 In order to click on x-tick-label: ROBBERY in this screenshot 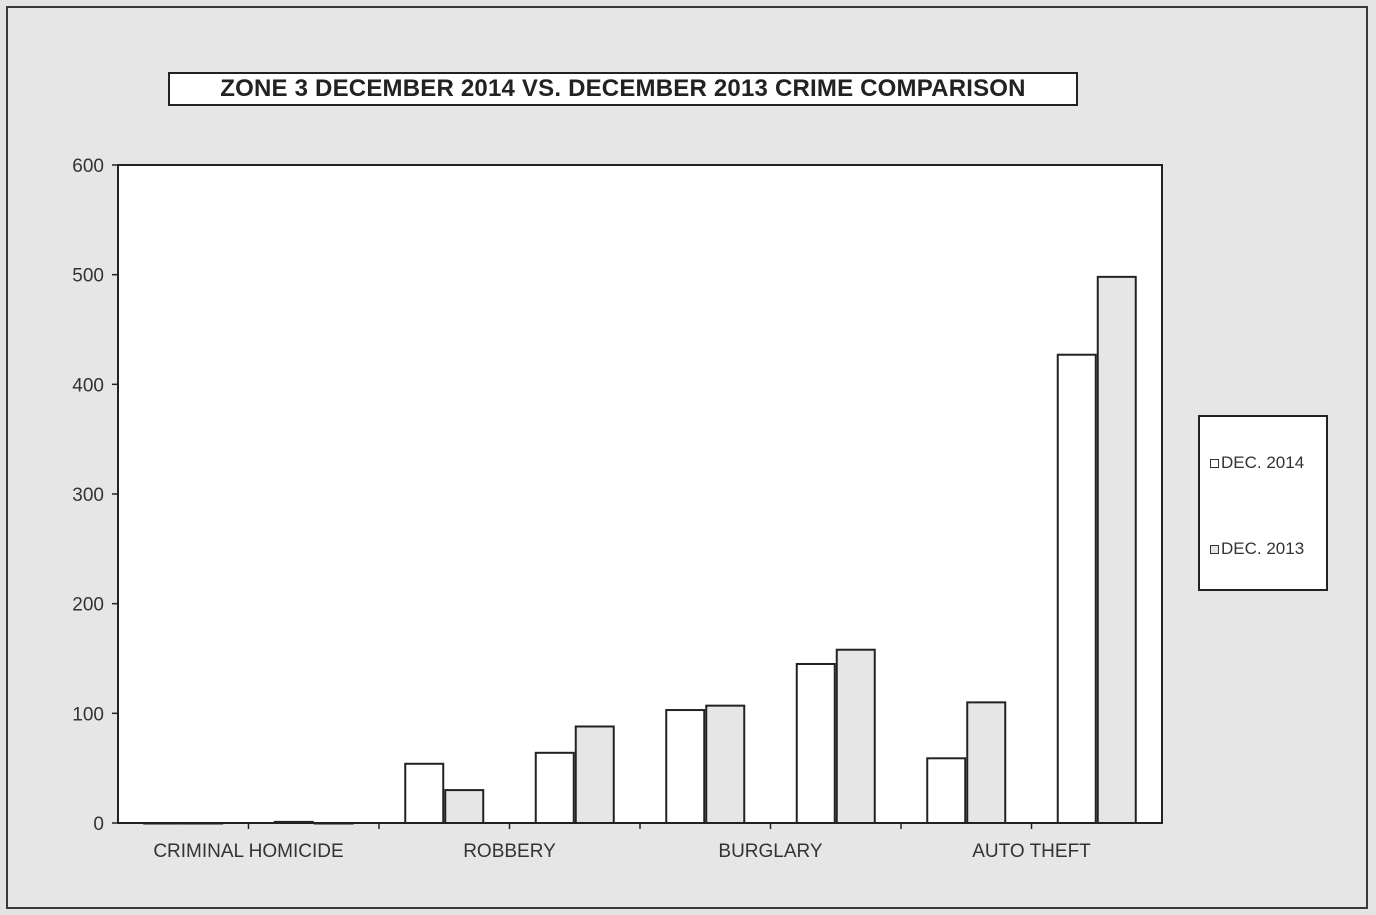, I will do `click(509, 851)`.